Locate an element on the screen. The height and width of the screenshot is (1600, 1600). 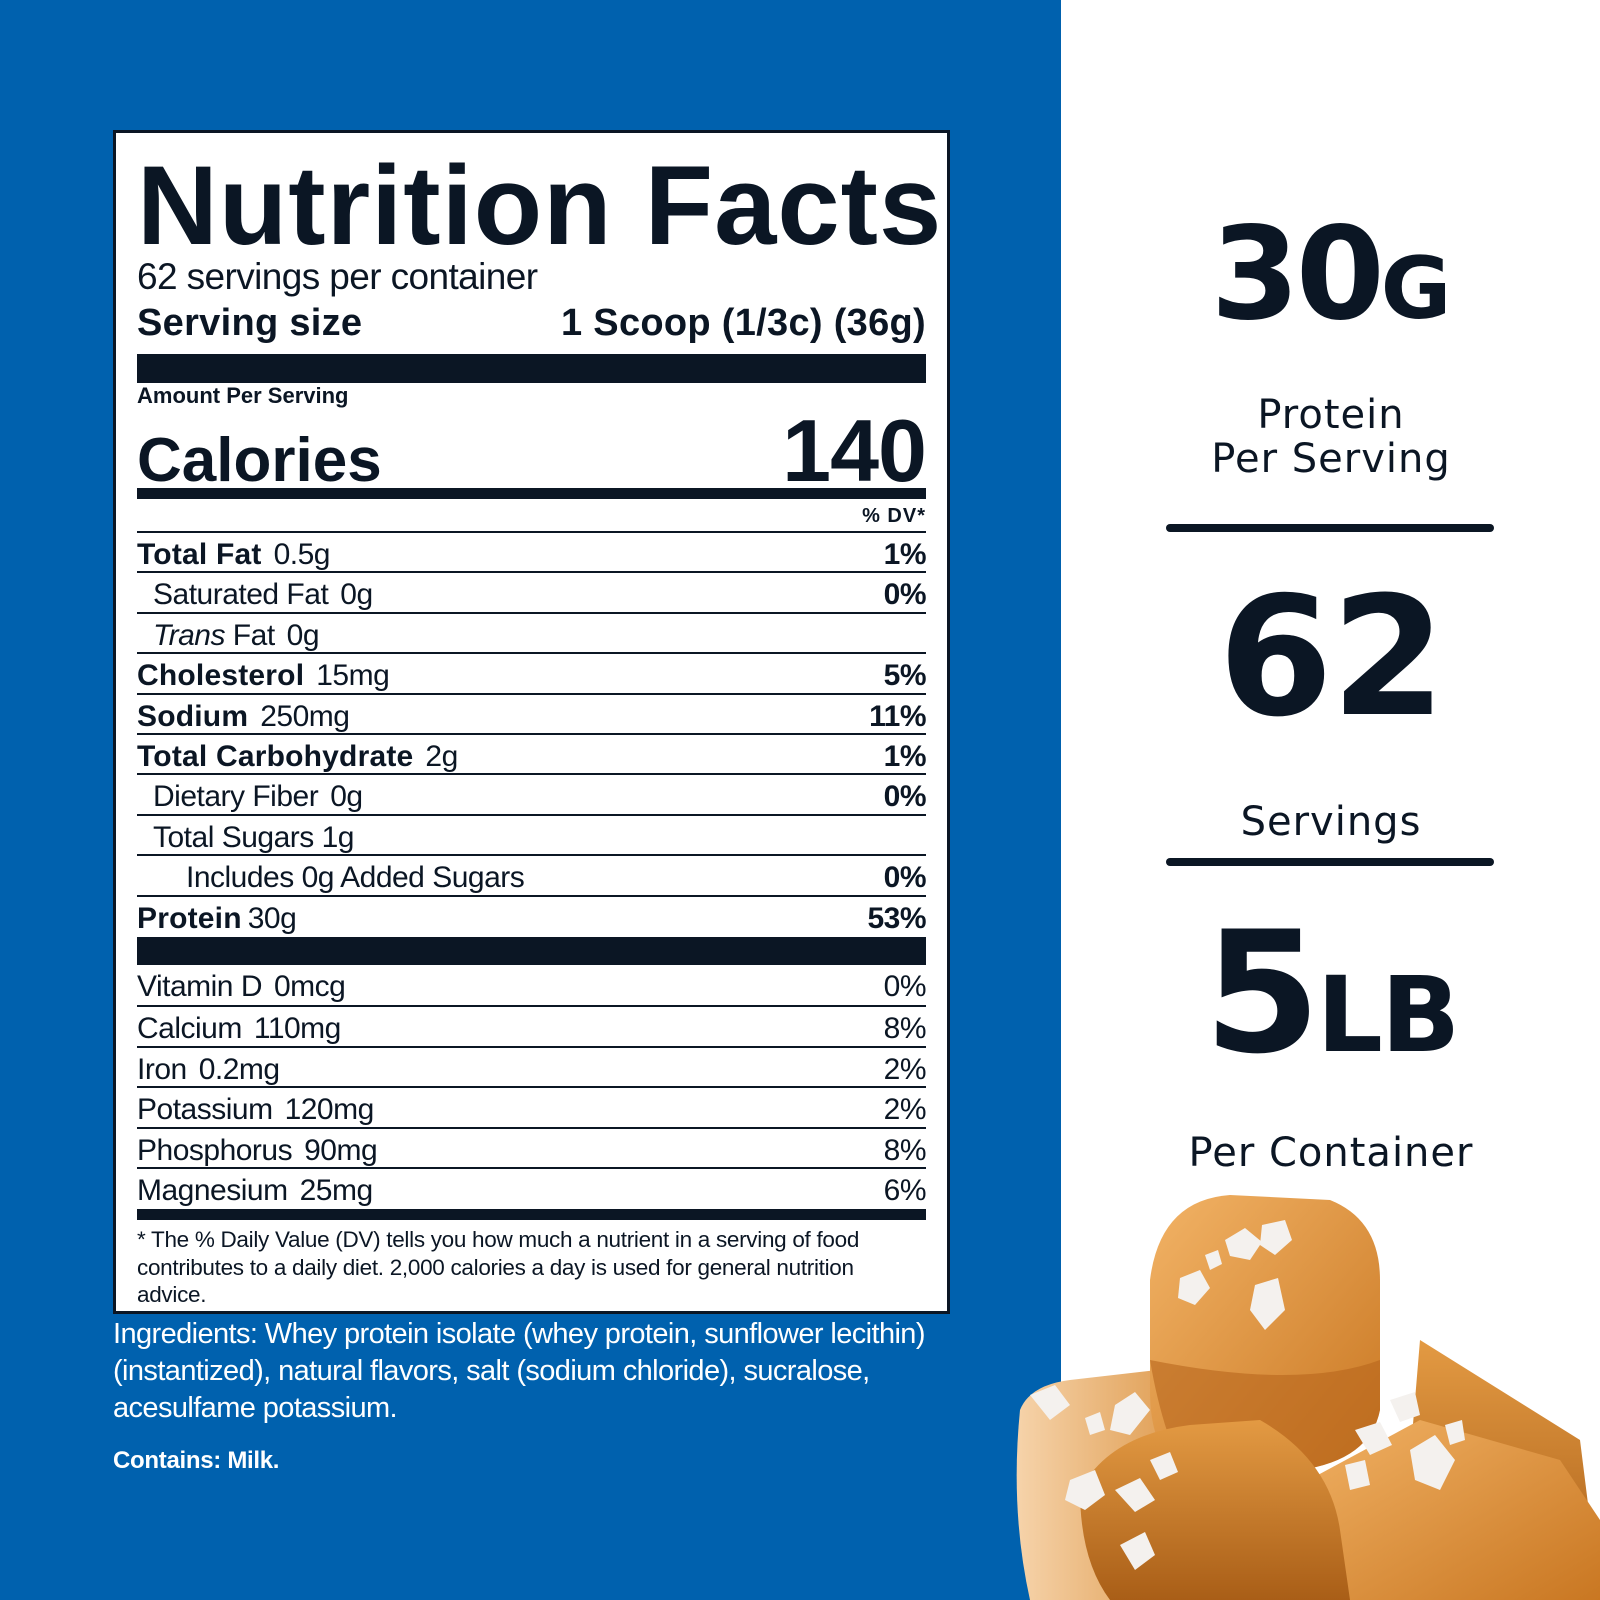
vitamin-amount: 120mg is located at coordinates (329, 1110).